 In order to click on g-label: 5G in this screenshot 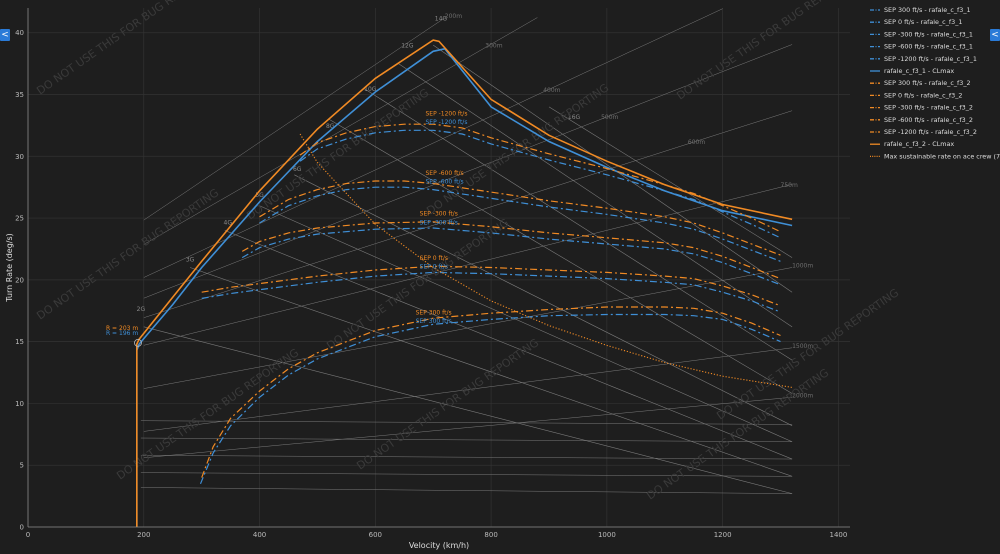, I will do `click(259, 195)`.